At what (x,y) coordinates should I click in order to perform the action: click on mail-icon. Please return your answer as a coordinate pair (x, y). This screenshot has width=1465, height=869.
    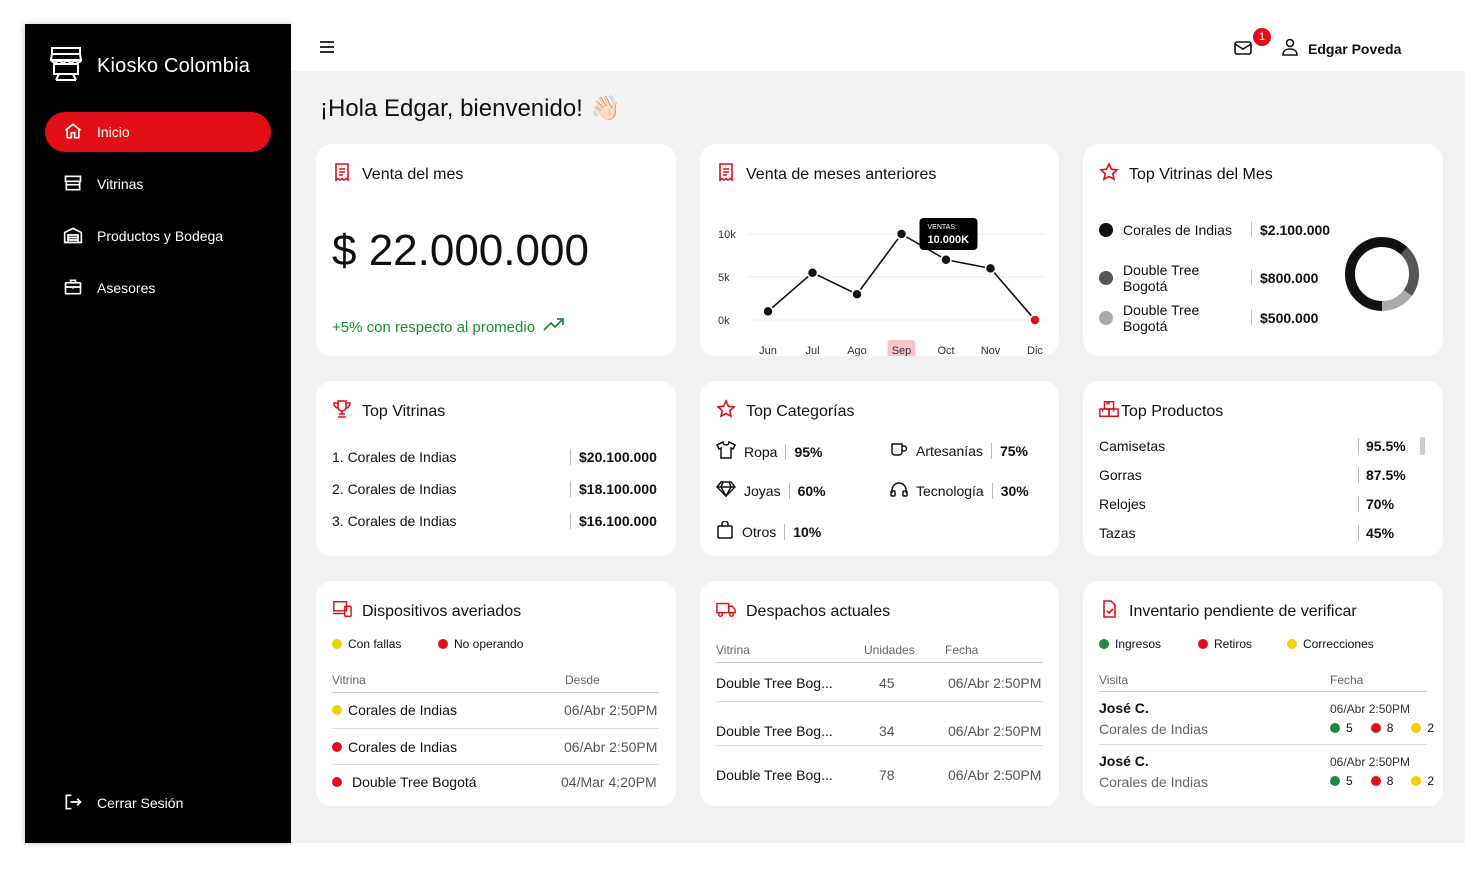
    Looking at the image, I should click on (1243, 50).